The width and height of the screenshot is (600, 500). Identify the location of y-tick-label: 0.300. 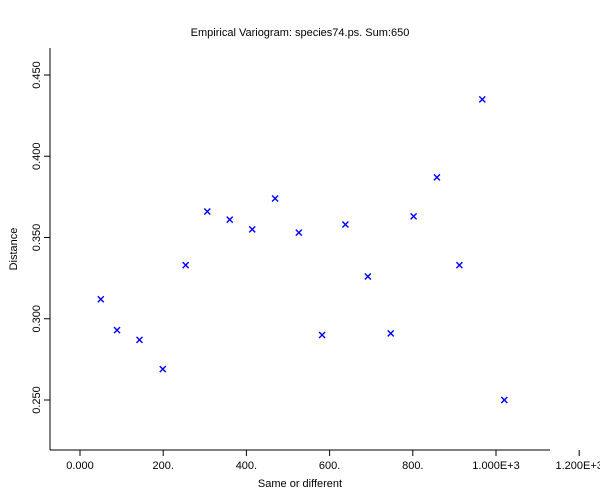
(37, 319).